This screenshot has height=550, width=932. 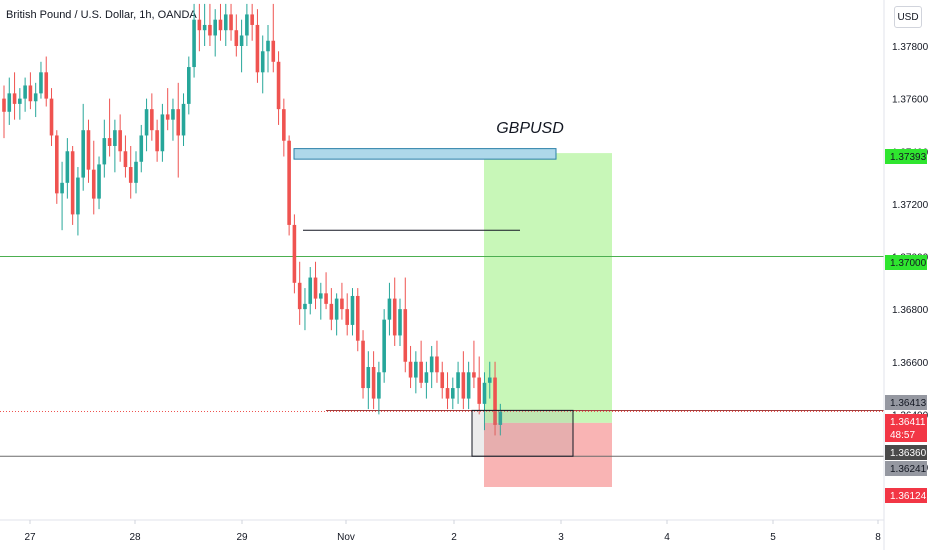 I want to click on y-tick-label: 1.36800, so click(x=910, y=310).